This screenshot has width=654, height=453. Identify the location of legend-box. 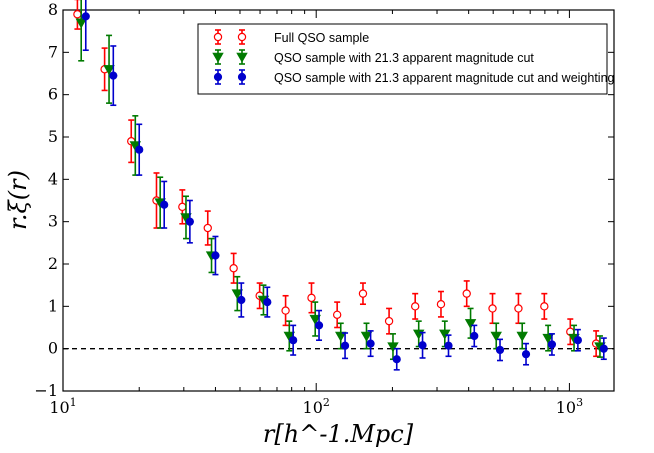
(402, 59).